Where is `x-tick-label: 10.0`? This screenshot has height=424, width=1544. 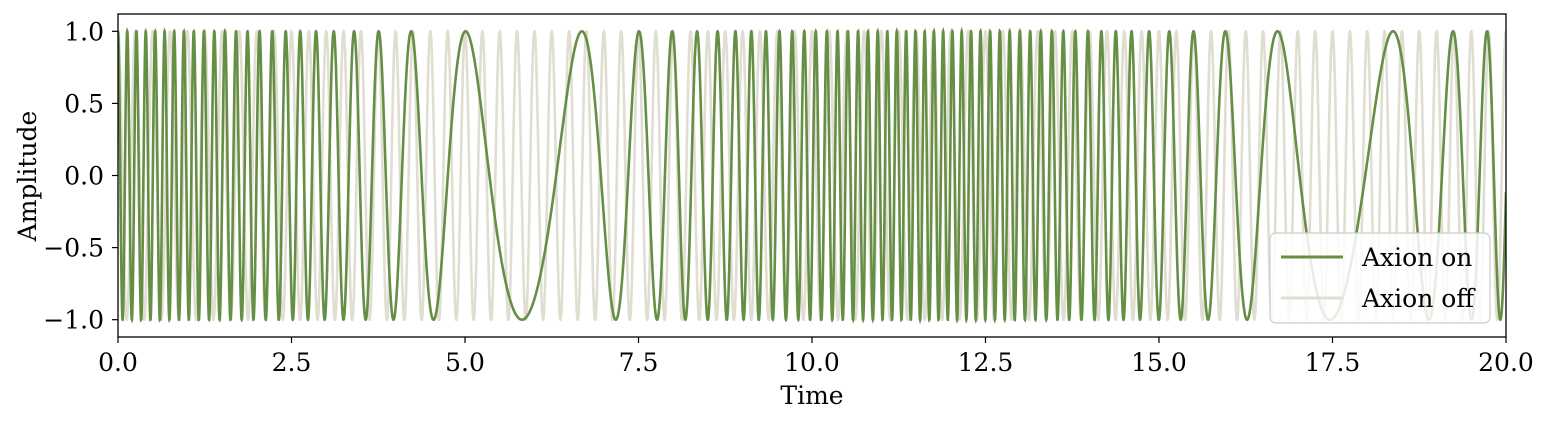 x-tick-label: 10.0 is located at coordinates (812, 362).